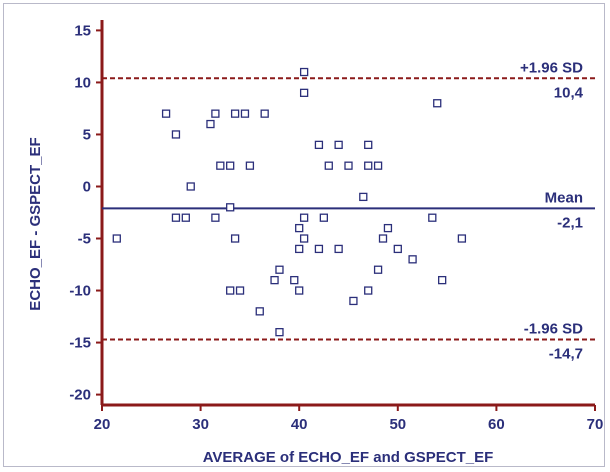  What do you see at coordinates (200, 424) in the screenshot?
I see `x-tick-label: 30` at bounding box center [200, 424].